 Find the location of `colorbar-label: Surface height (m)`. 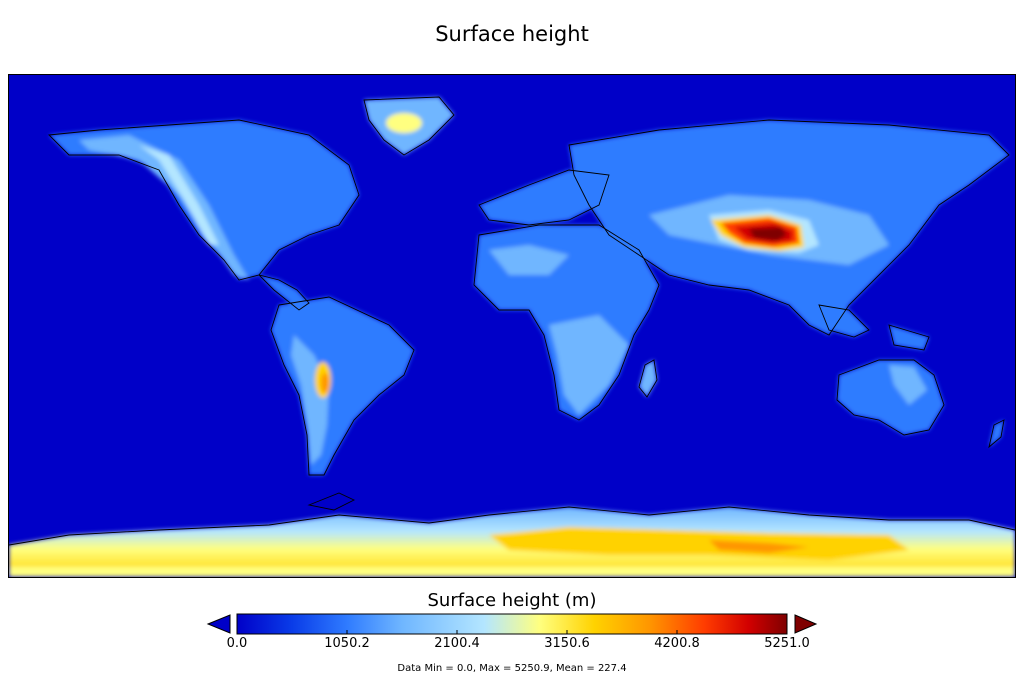

colorbar-label: Surface height (m) is located at coordinates (512, 600).